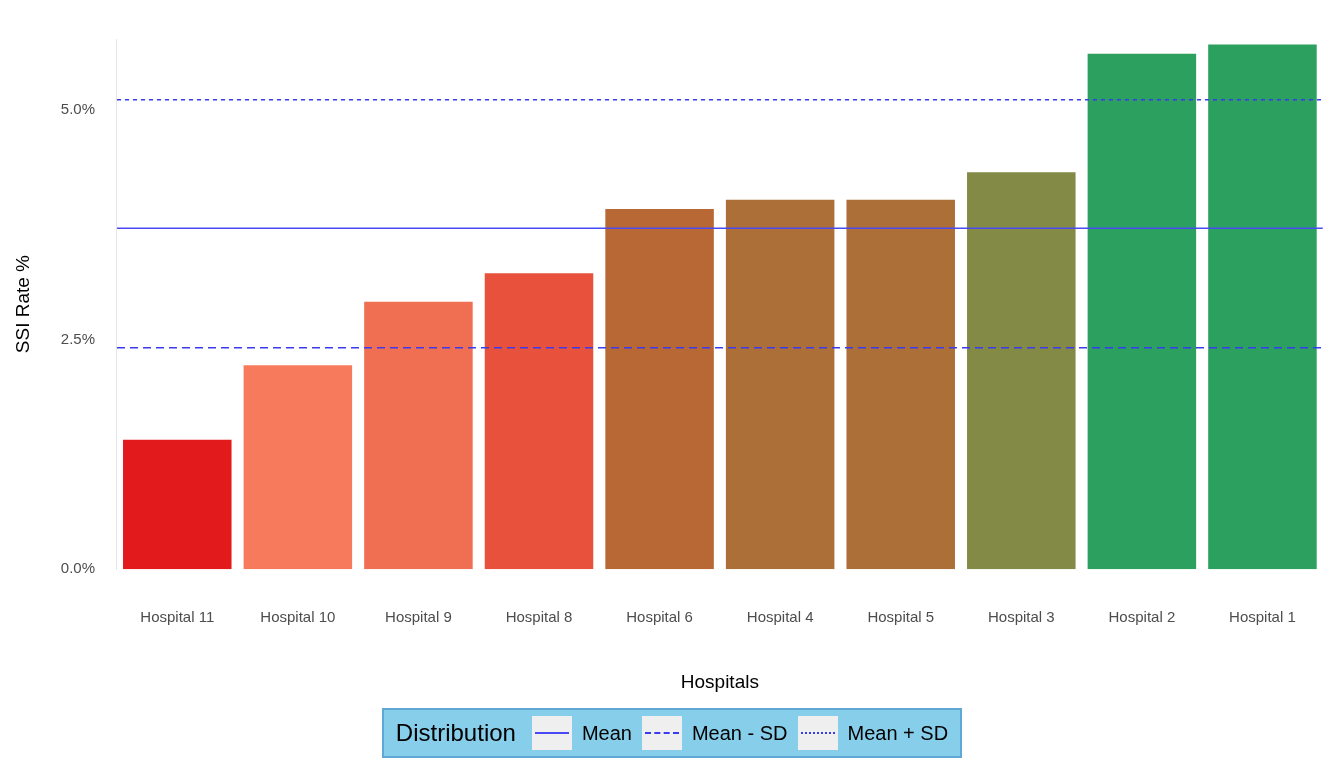 The image size is (1344, 769). Describe the element at coordinates (77, 338) in the screenshot. I see `y-tick-label: 2.5%` at that location.